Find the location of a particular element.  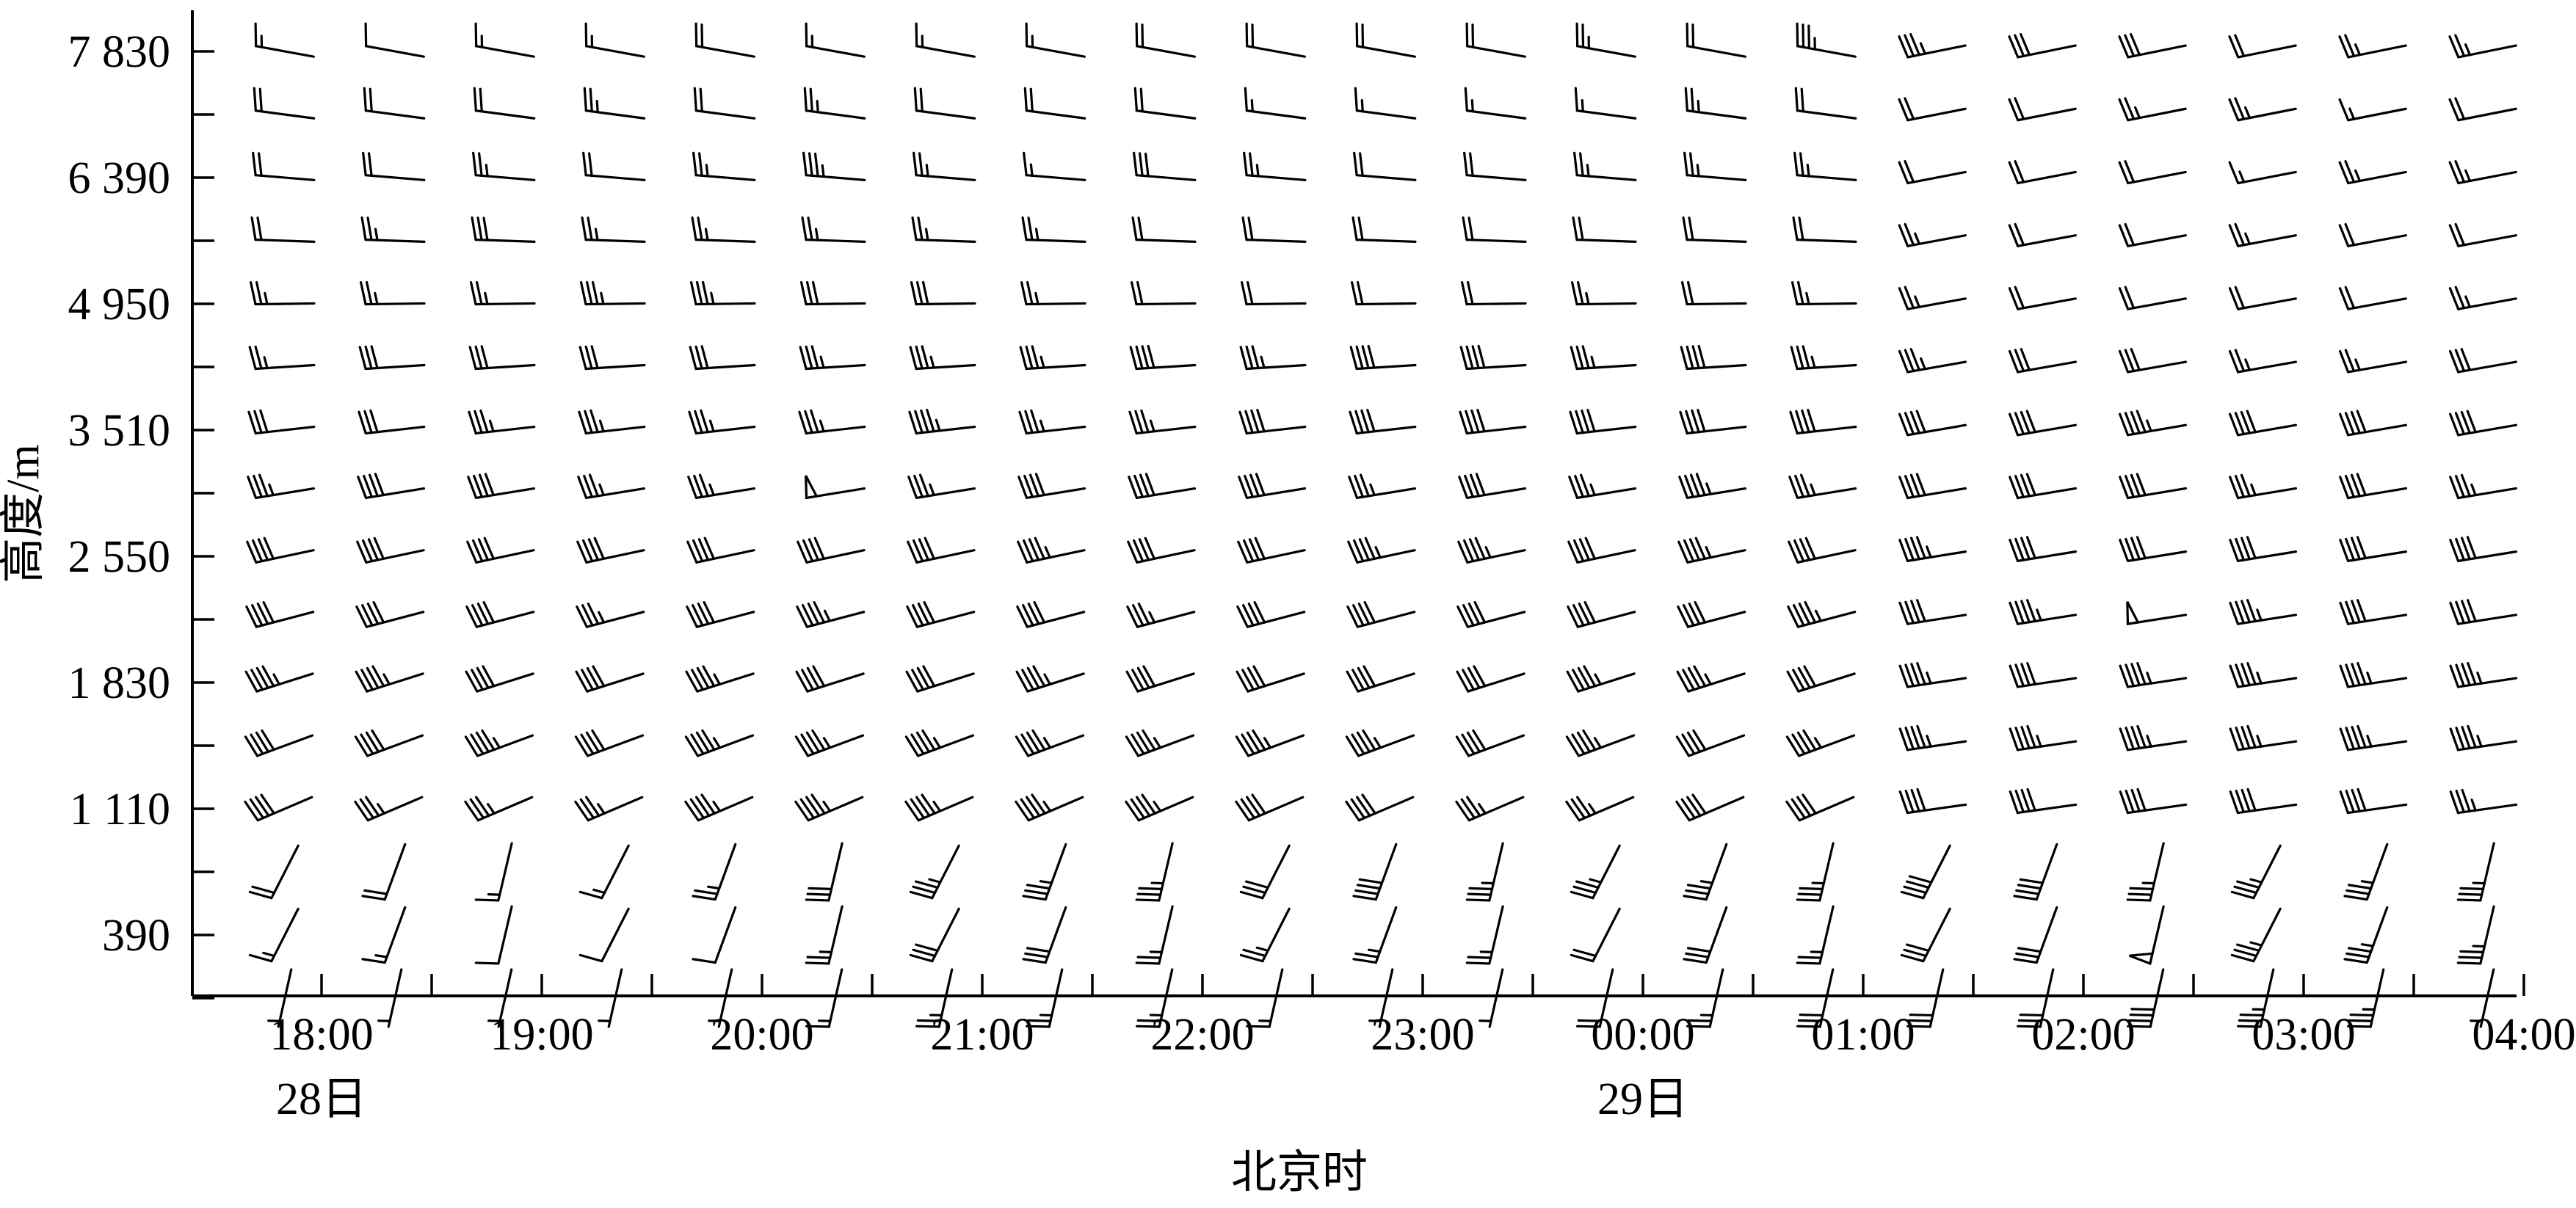

y-axis-title: 高度/m is located at coordinates (24, 513).